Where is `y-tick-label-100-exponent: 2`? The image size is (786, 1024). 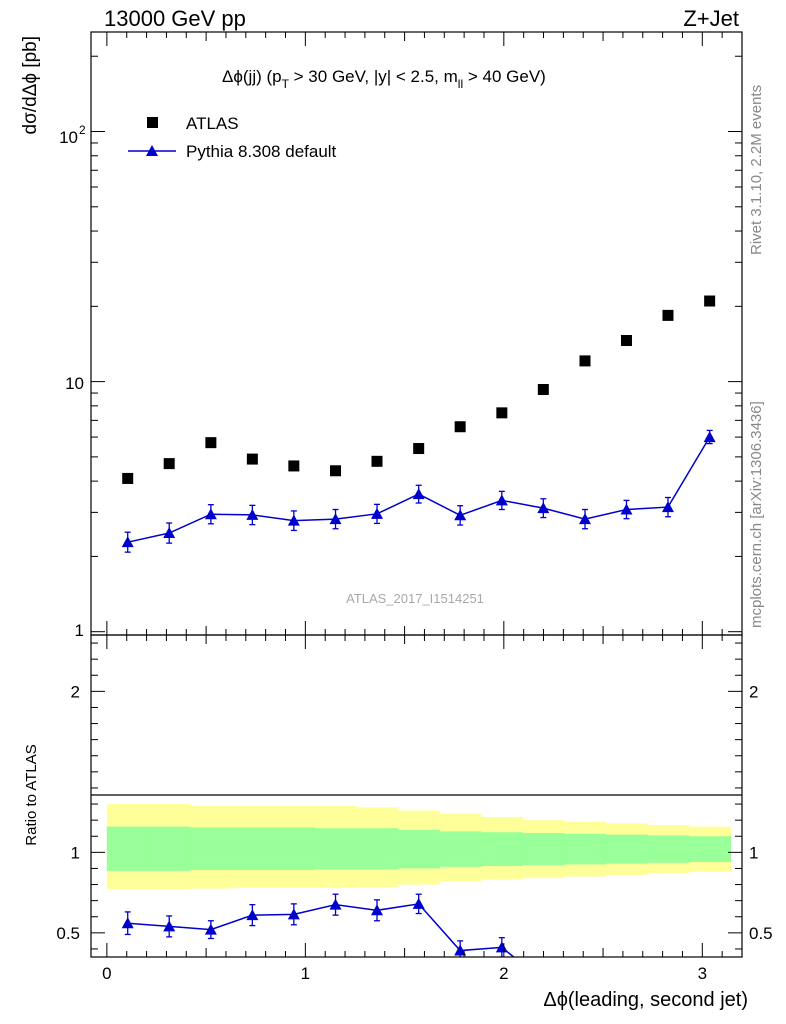
y-tick-label-100-exponent: 2 is located at coordinates (82, 130).